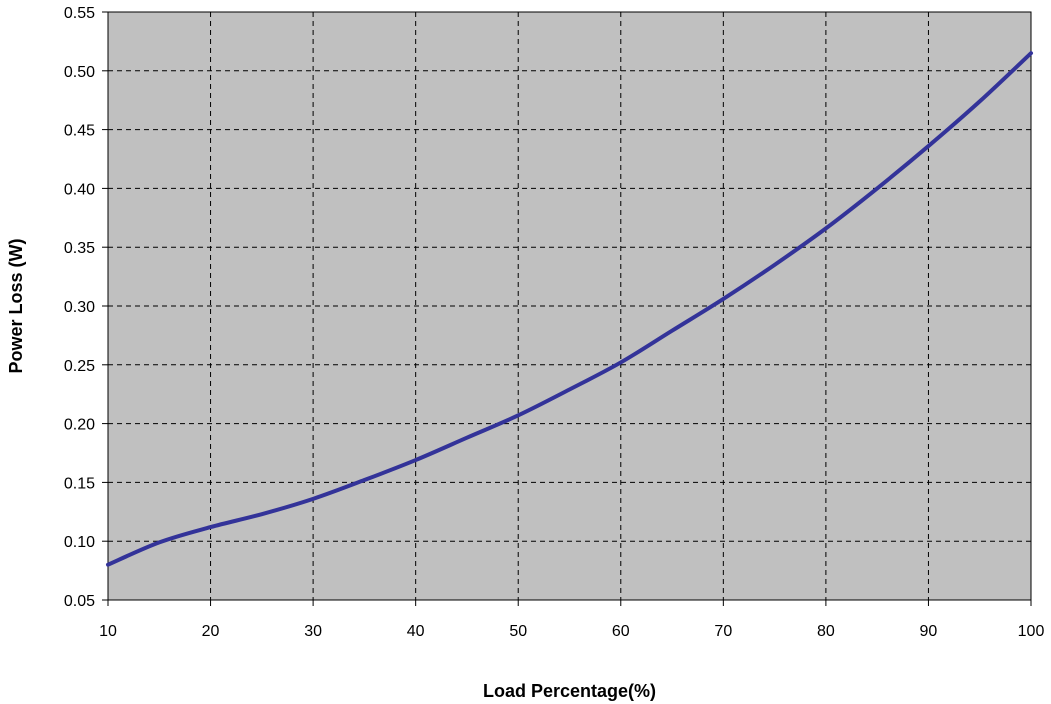 This screenshot has width=1051, height=704. Describe the element at coordinates (518, 631) in the screenshot. I see `x-tick-label: 50` at that location.